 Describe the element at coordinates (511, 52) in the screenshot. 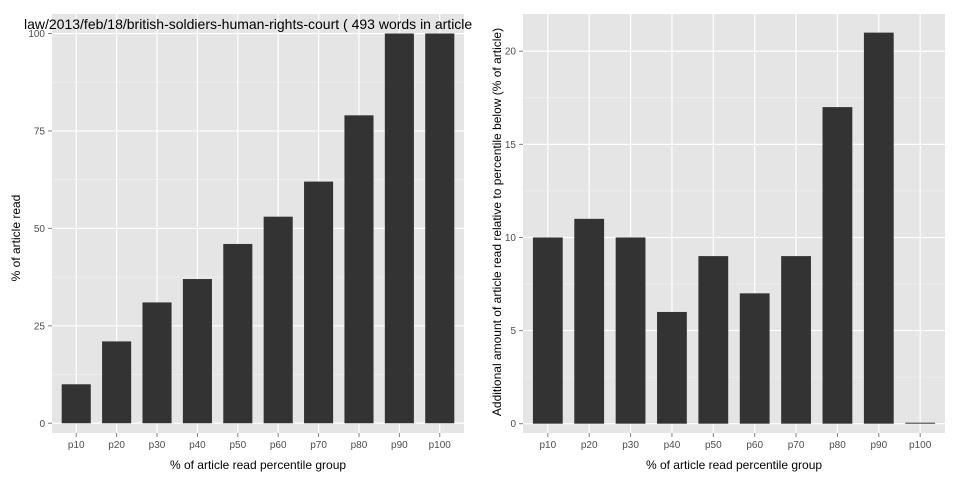

I see `y-tick-label: 20` at that location.